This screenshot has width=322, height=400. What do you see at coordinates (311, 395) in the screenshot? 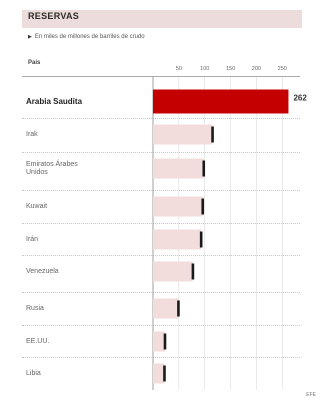
I see `source-label: EFE` at bounding box center [311, 395].